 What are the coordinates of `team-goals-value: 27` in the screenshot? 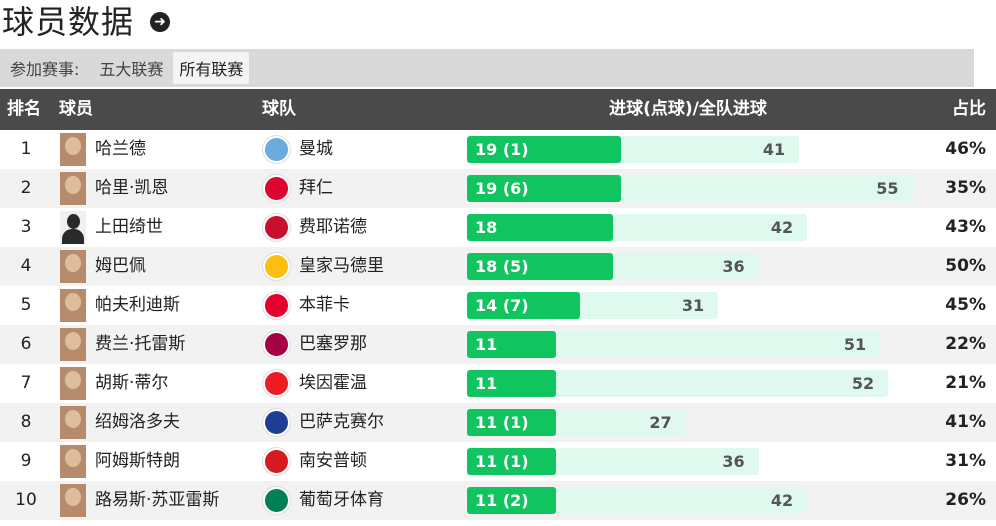 It's located at (660, 422).